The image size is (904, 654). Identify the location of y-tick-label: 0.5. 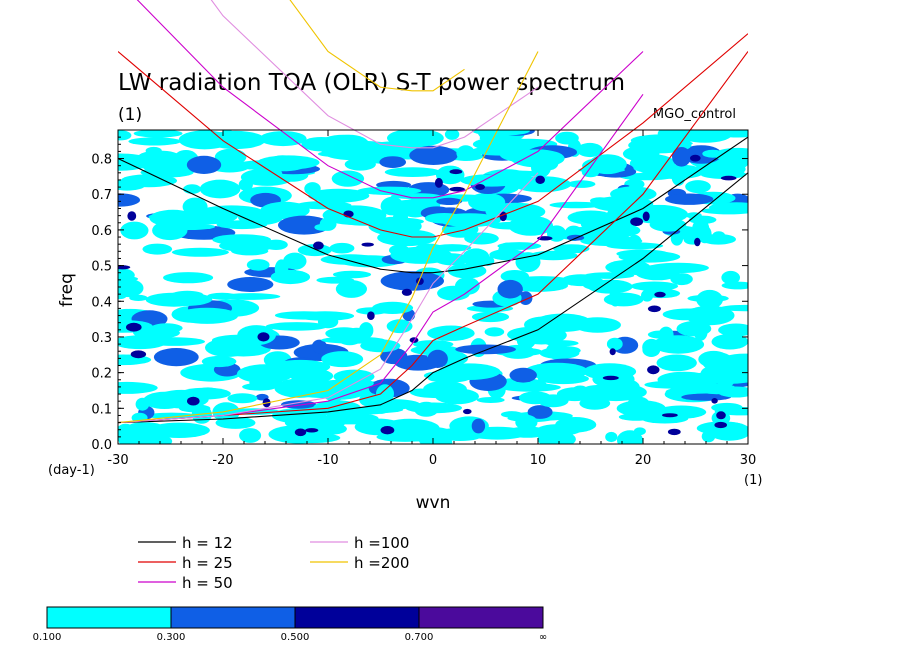
(101, 267).